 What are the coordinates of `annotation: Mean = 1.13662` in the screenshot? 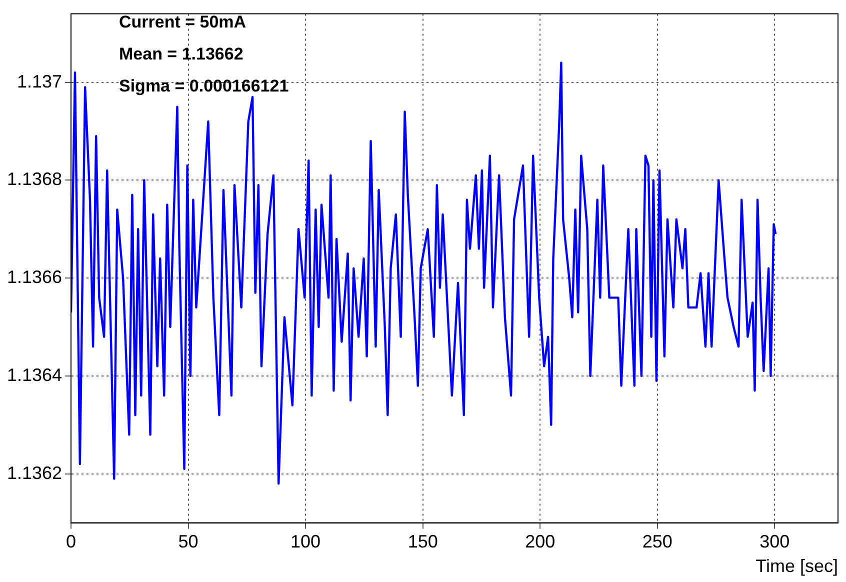 It's located at (181, 54).